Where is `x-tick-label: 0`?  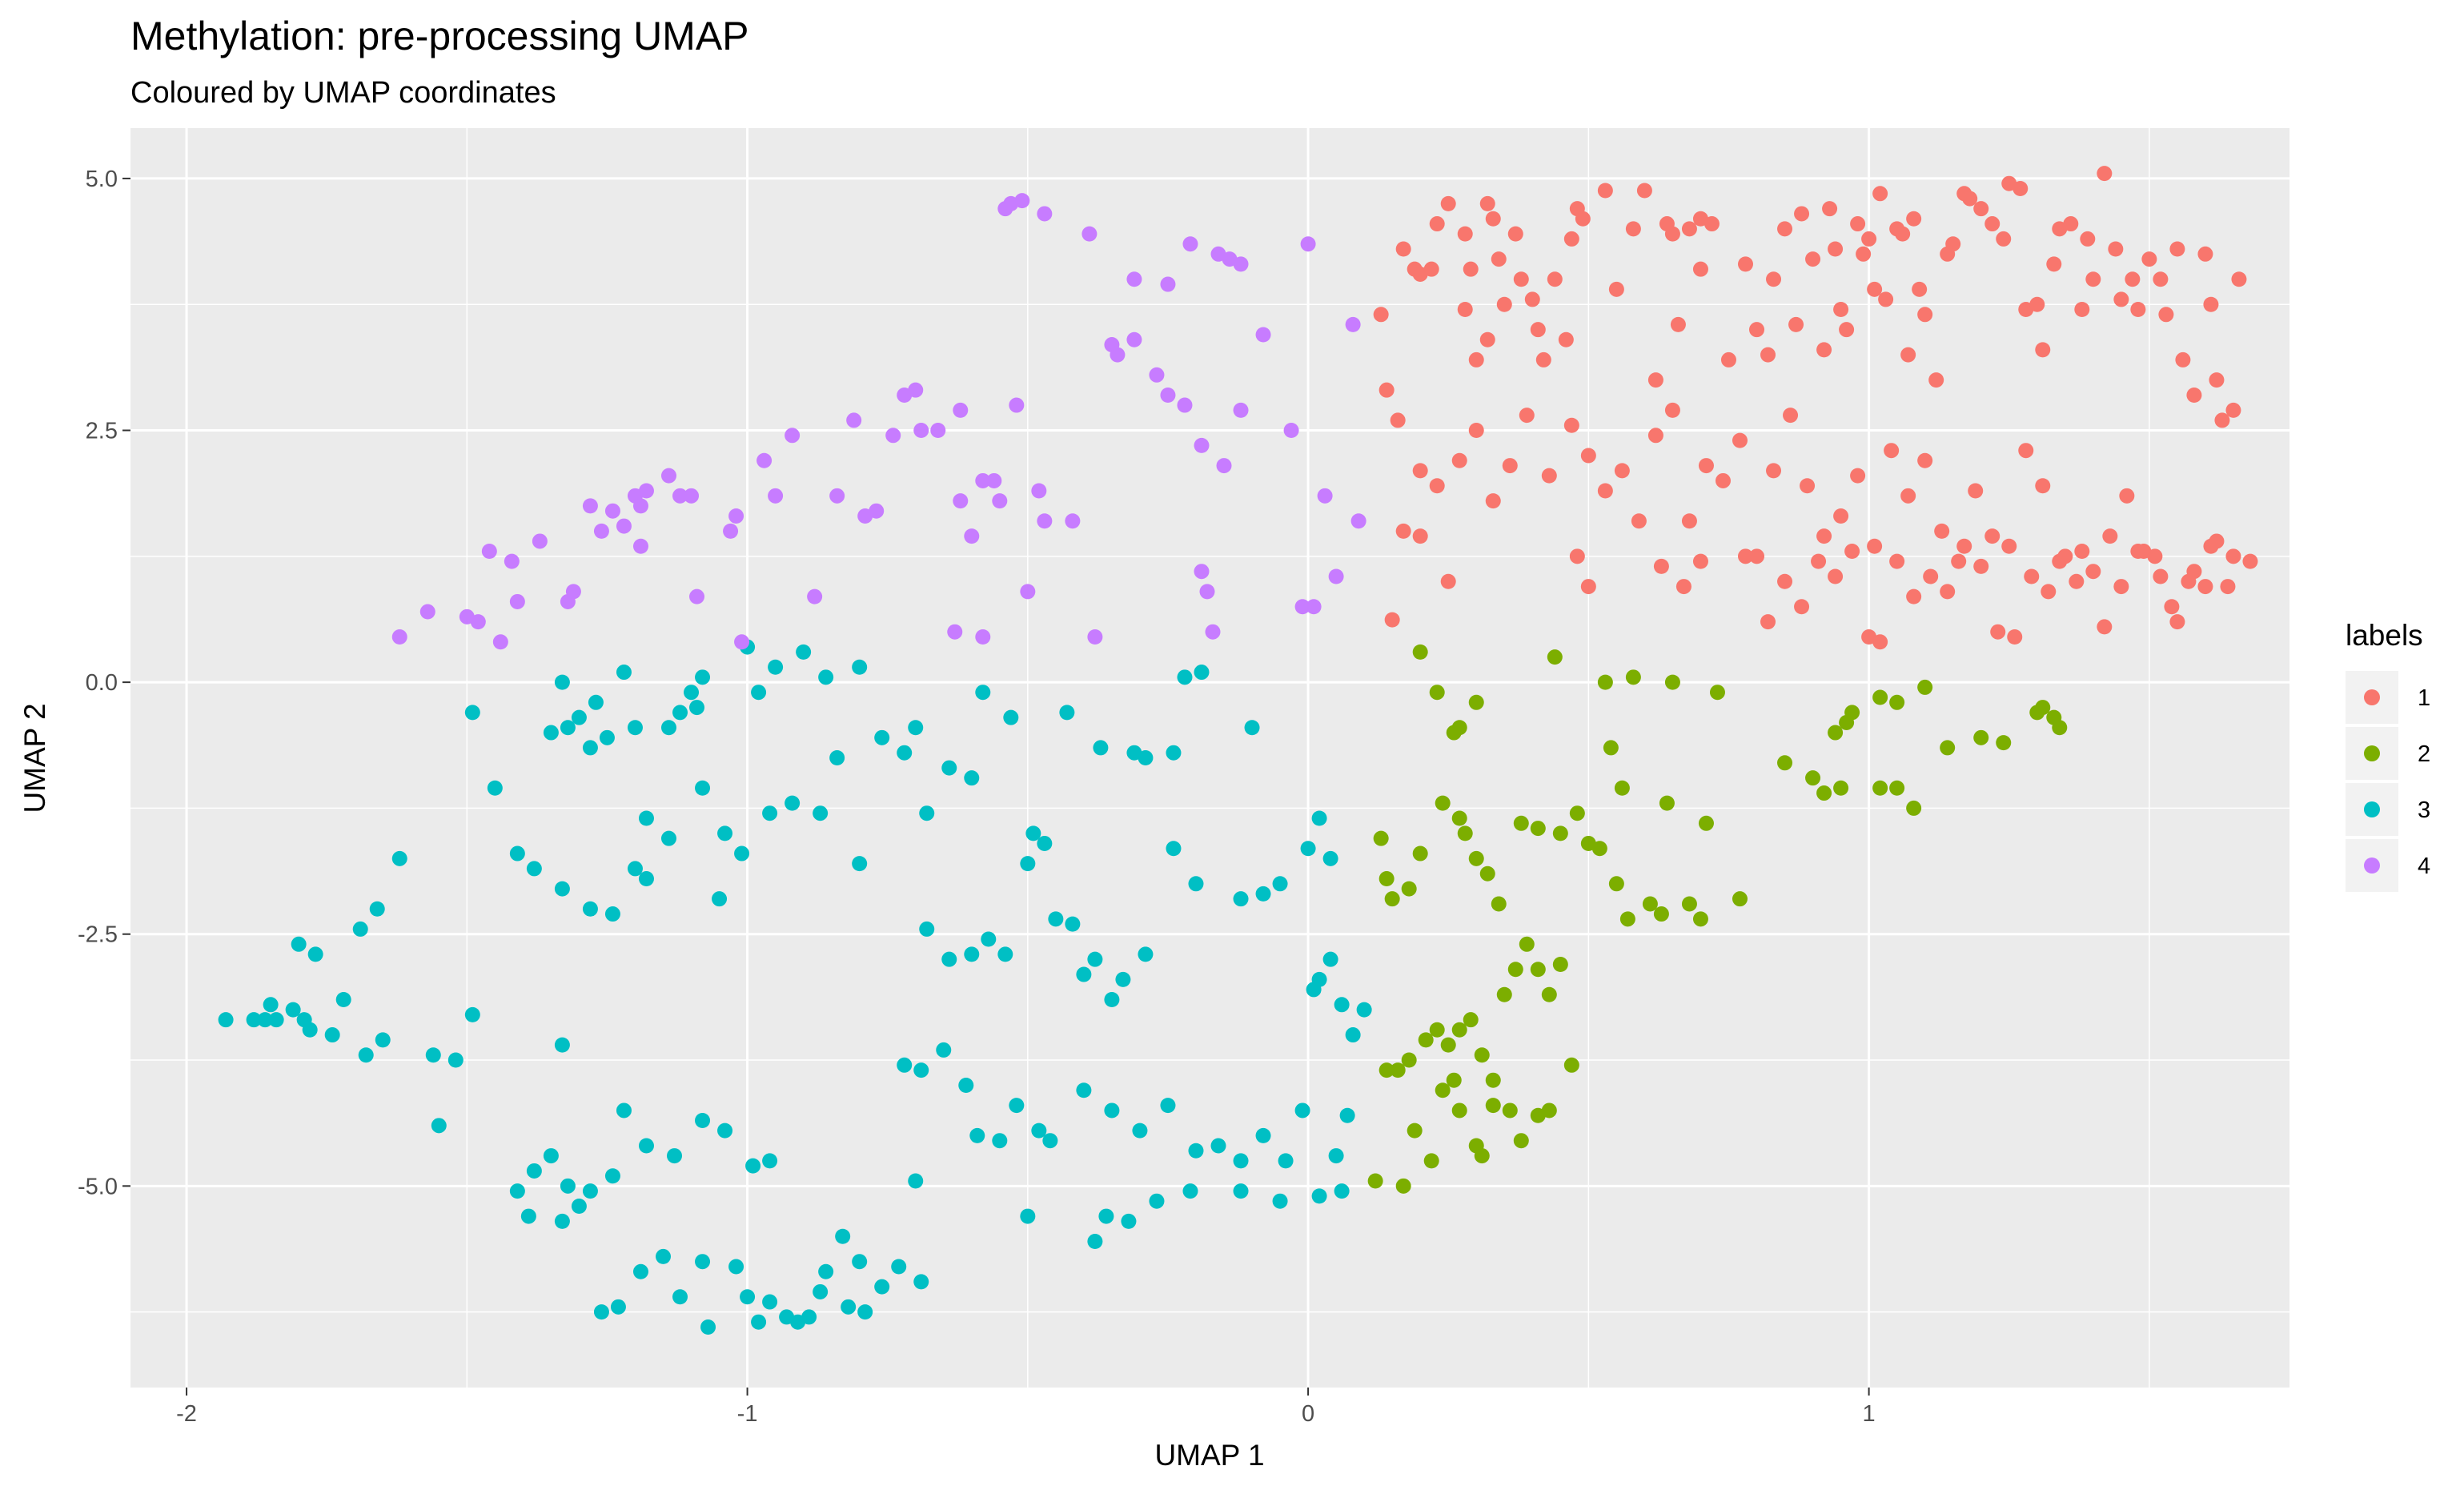
x-tick-label: 0 is located at coordinates (1308, 1414).